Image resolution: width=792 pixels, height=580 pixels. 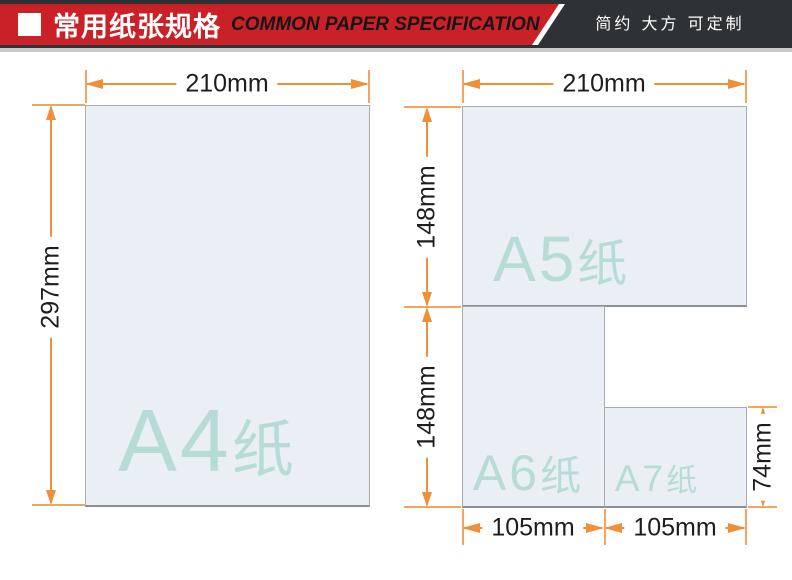 I want to click on paper-a6-label: A6纸, so click(x=533, y=473).